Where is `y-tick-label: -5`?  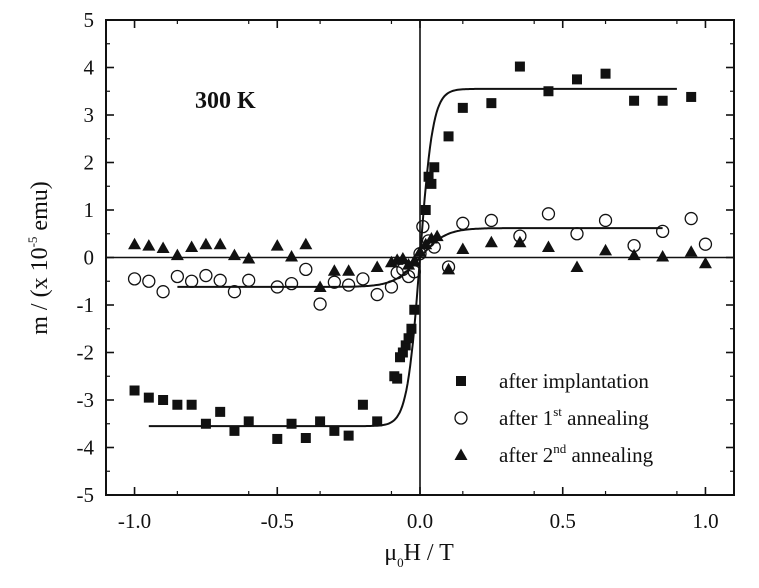
y-tick-label: -5 is located at coordinates (86, 495).